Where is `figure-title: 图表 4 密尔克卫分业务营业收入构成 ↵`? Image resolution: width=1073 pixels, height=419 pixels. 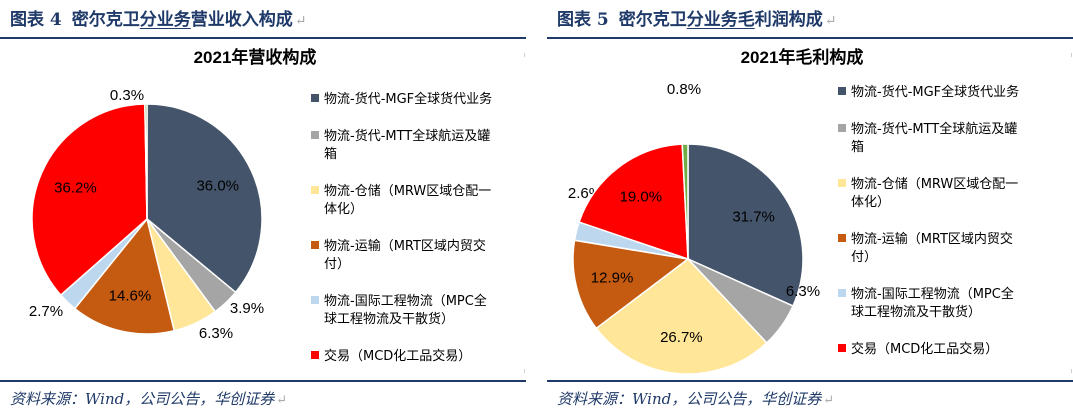
figure-title: 图表 4 密尔克卫分业务营业收入构成 ↵ is located at coordinates (158, 20).